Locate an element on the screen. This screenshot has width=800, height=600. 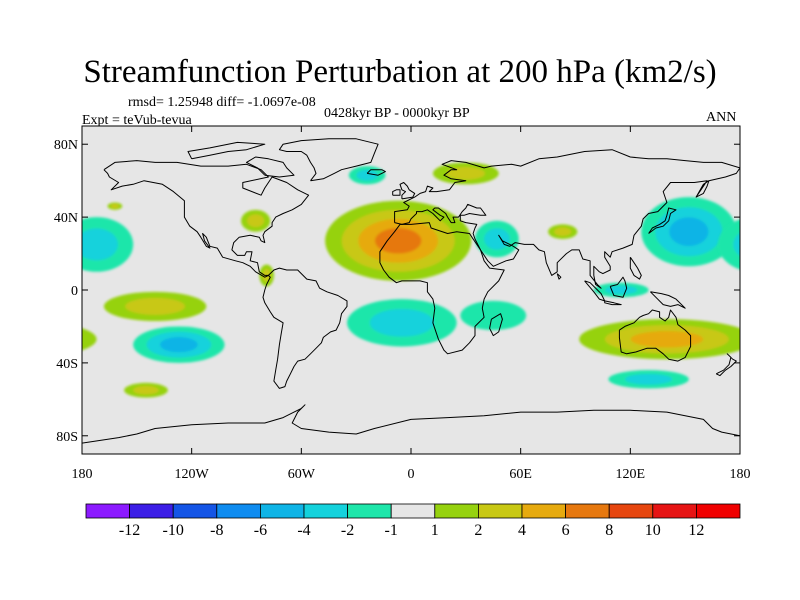
lat-tick-label: 80N is located at coordinates (66, 145).